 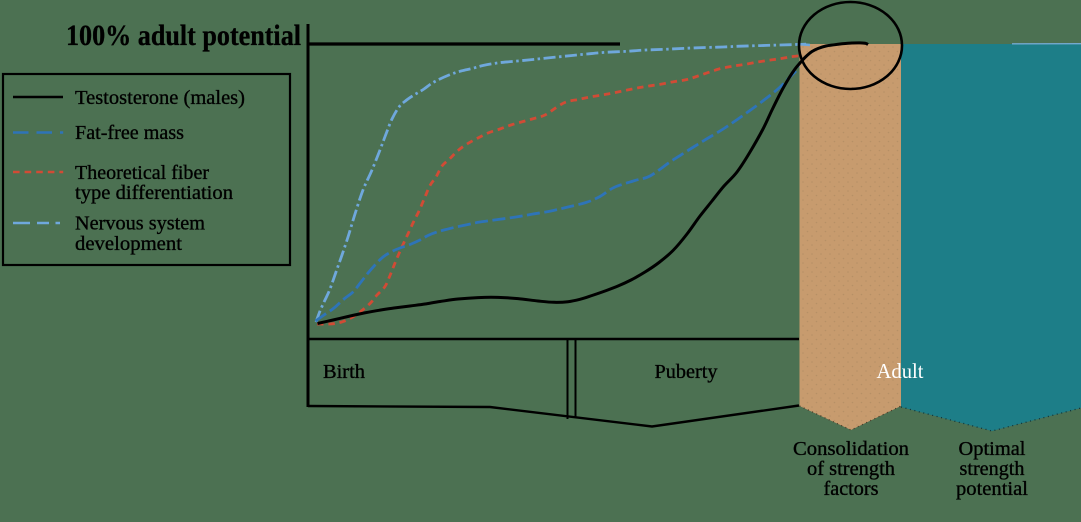 I want to click on svg-text: Testosterone (males), so click(x=160, y=98).